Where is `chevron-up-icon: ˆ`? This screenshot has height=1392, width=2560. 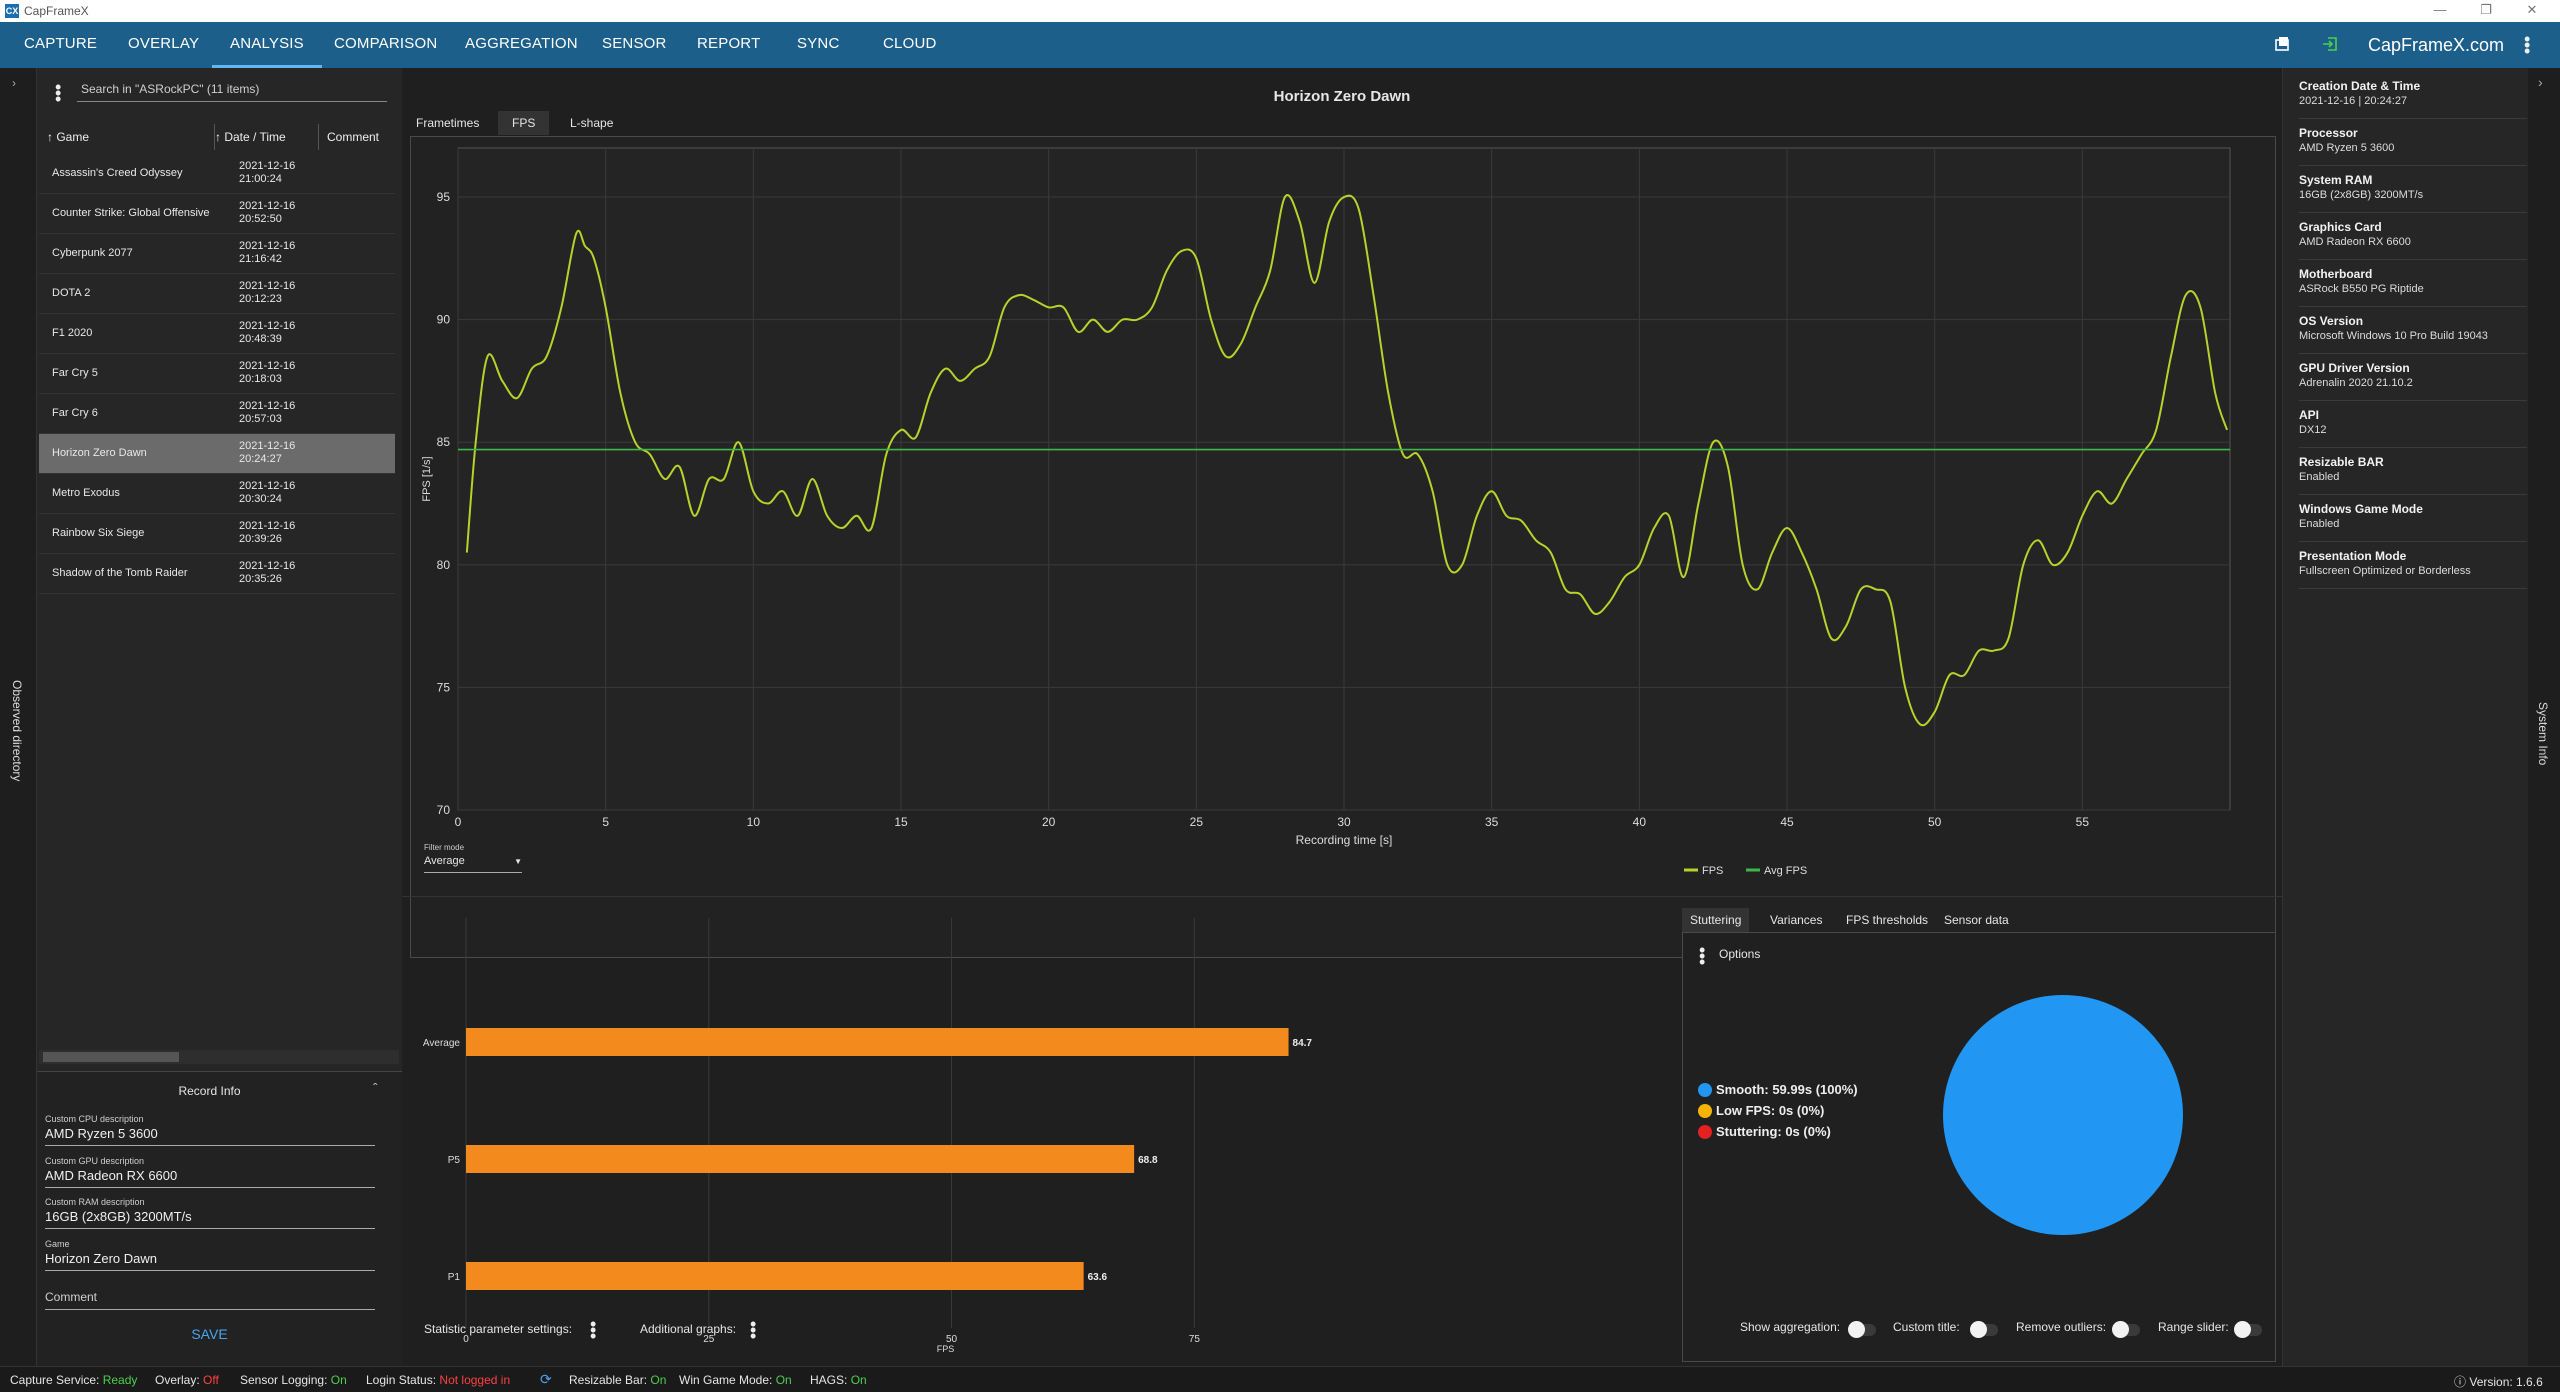 chevron-up-icon: ˆ is located at coordinates (375, 1088).